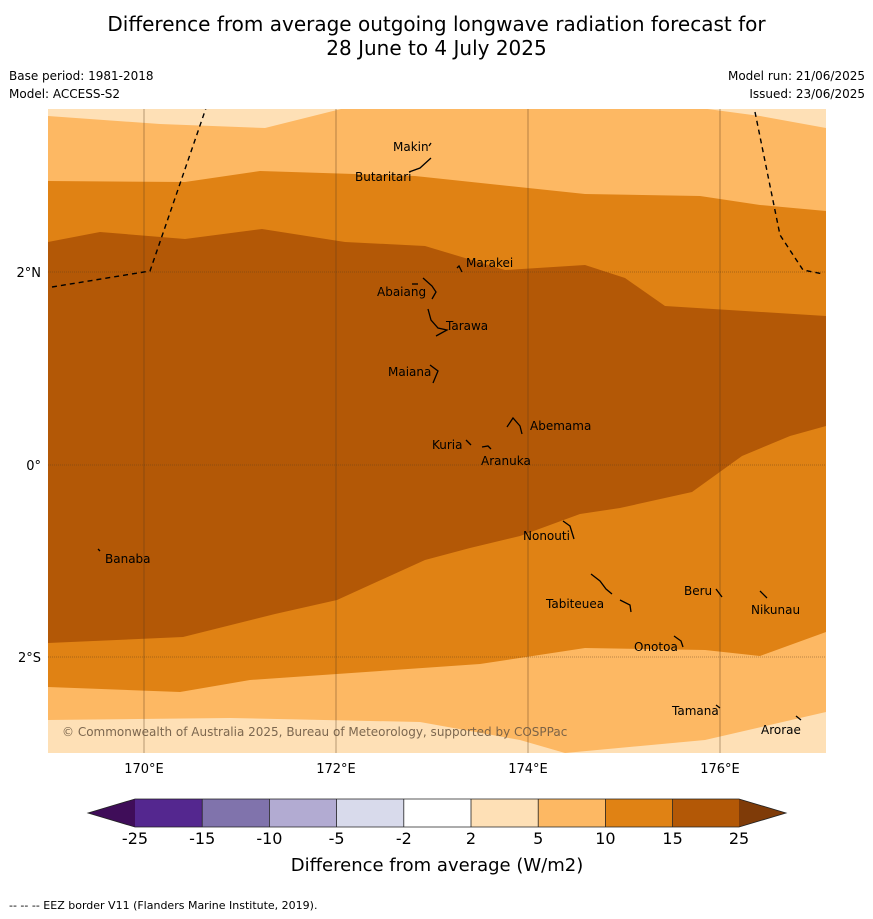 The image size is (873, 919). What do you see at coordinates (33, 466) in the screenshot?
I see `lat-tick-0: 0°` at bounding box center [33, 466].